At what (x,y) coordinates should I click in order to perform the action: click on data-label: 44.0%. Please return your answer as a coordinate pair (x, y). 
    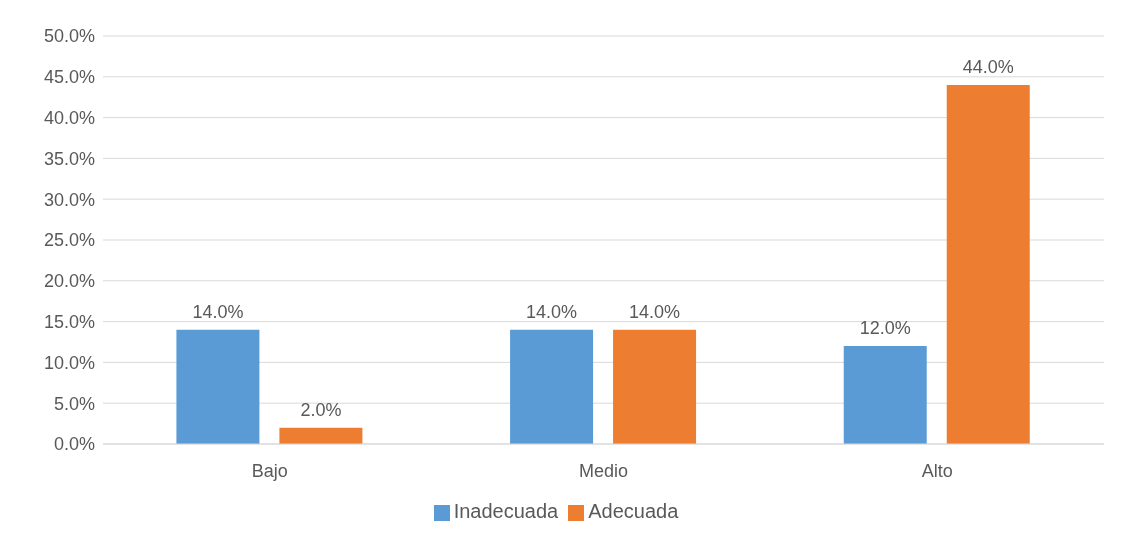
    Looking at the image, I should click on (988, 66).